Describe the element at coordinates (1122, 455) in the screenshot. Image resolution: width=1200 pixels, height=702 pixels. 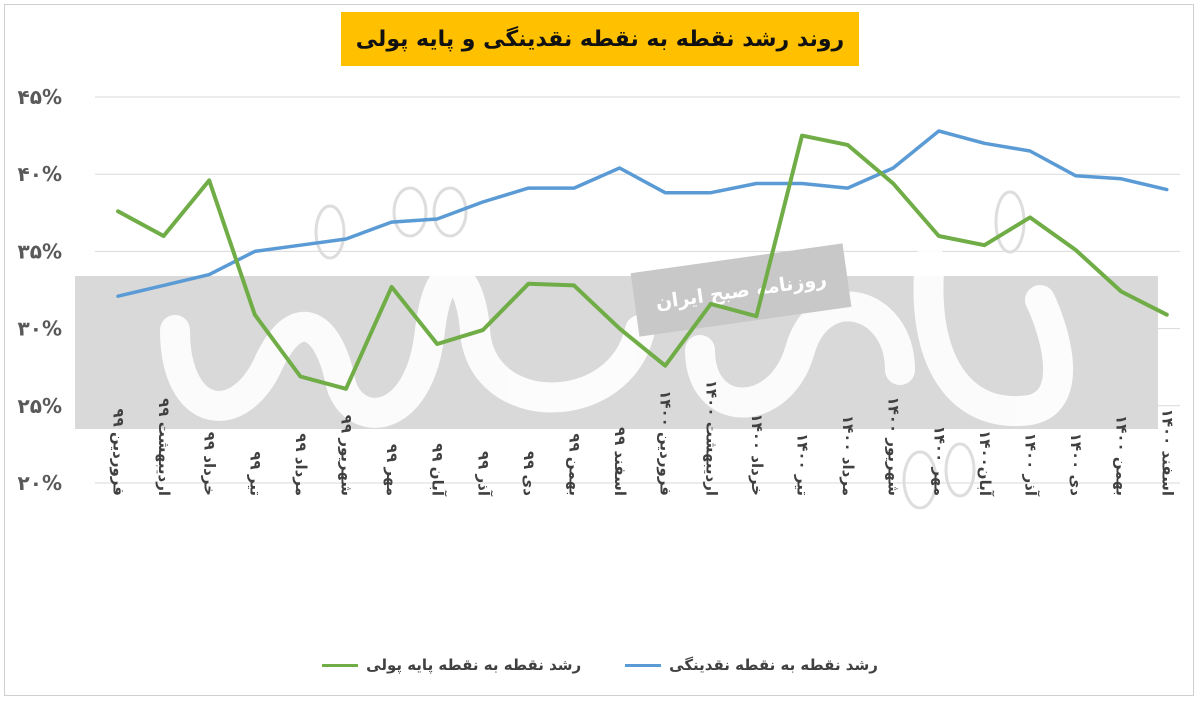
I see `x-tick-label: بهمن ۱۴۰۰` at that location.